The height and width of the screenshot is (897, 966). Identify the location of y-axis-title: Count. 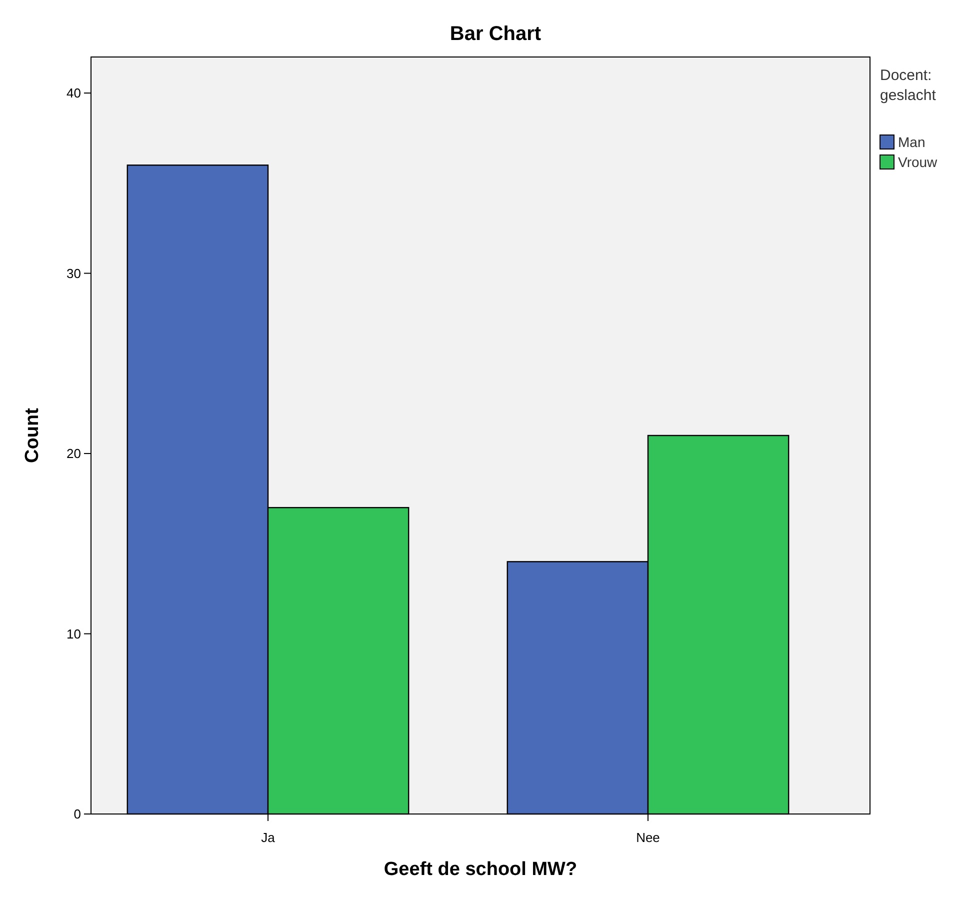
(32, 435).